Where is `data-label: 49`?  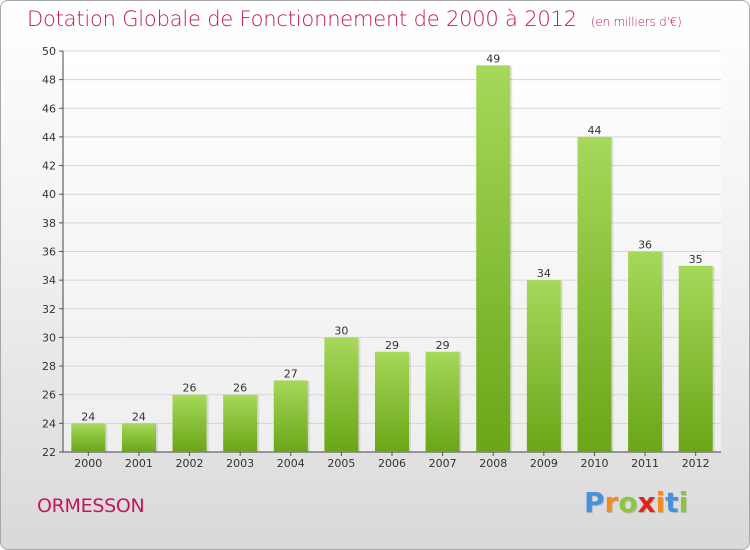 data-label: 49 is located at coordinates (493, 58).